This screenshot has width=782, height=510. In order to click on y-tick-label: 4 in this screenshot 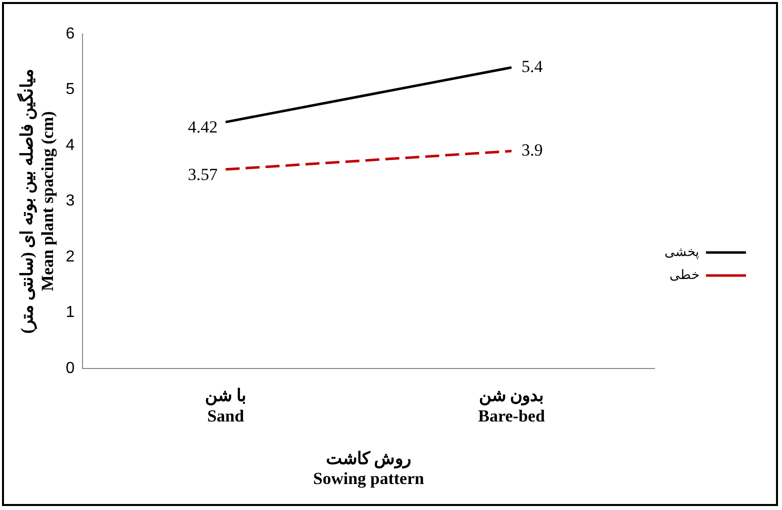, I will do `click(70, 145)`.